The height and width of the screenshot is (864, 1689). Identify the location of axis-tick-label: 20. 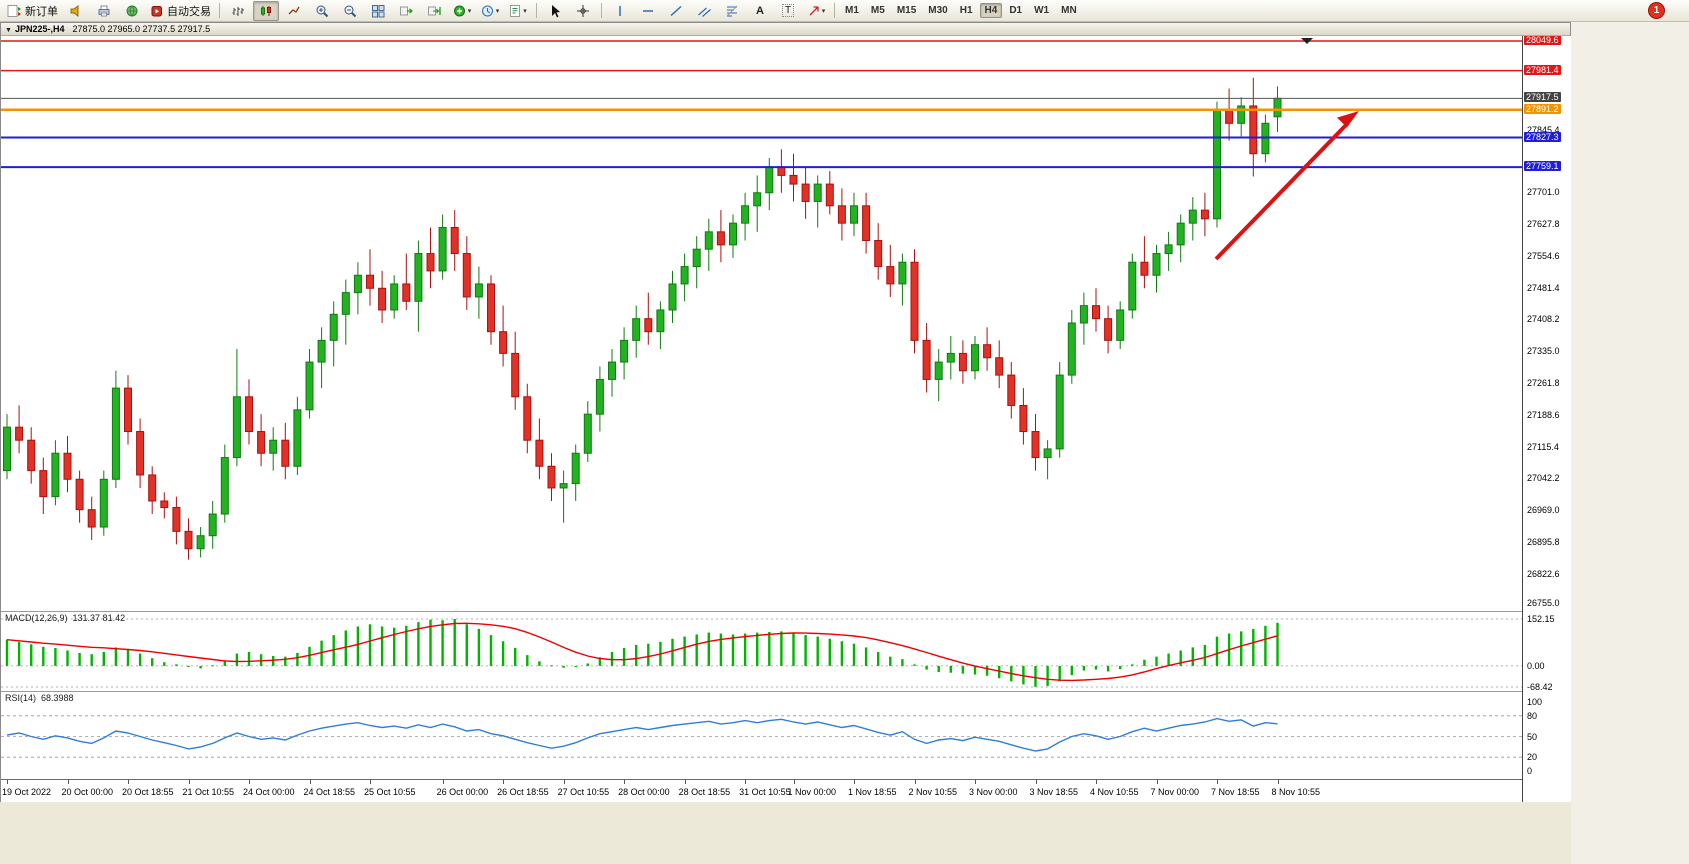
(1532, 757).